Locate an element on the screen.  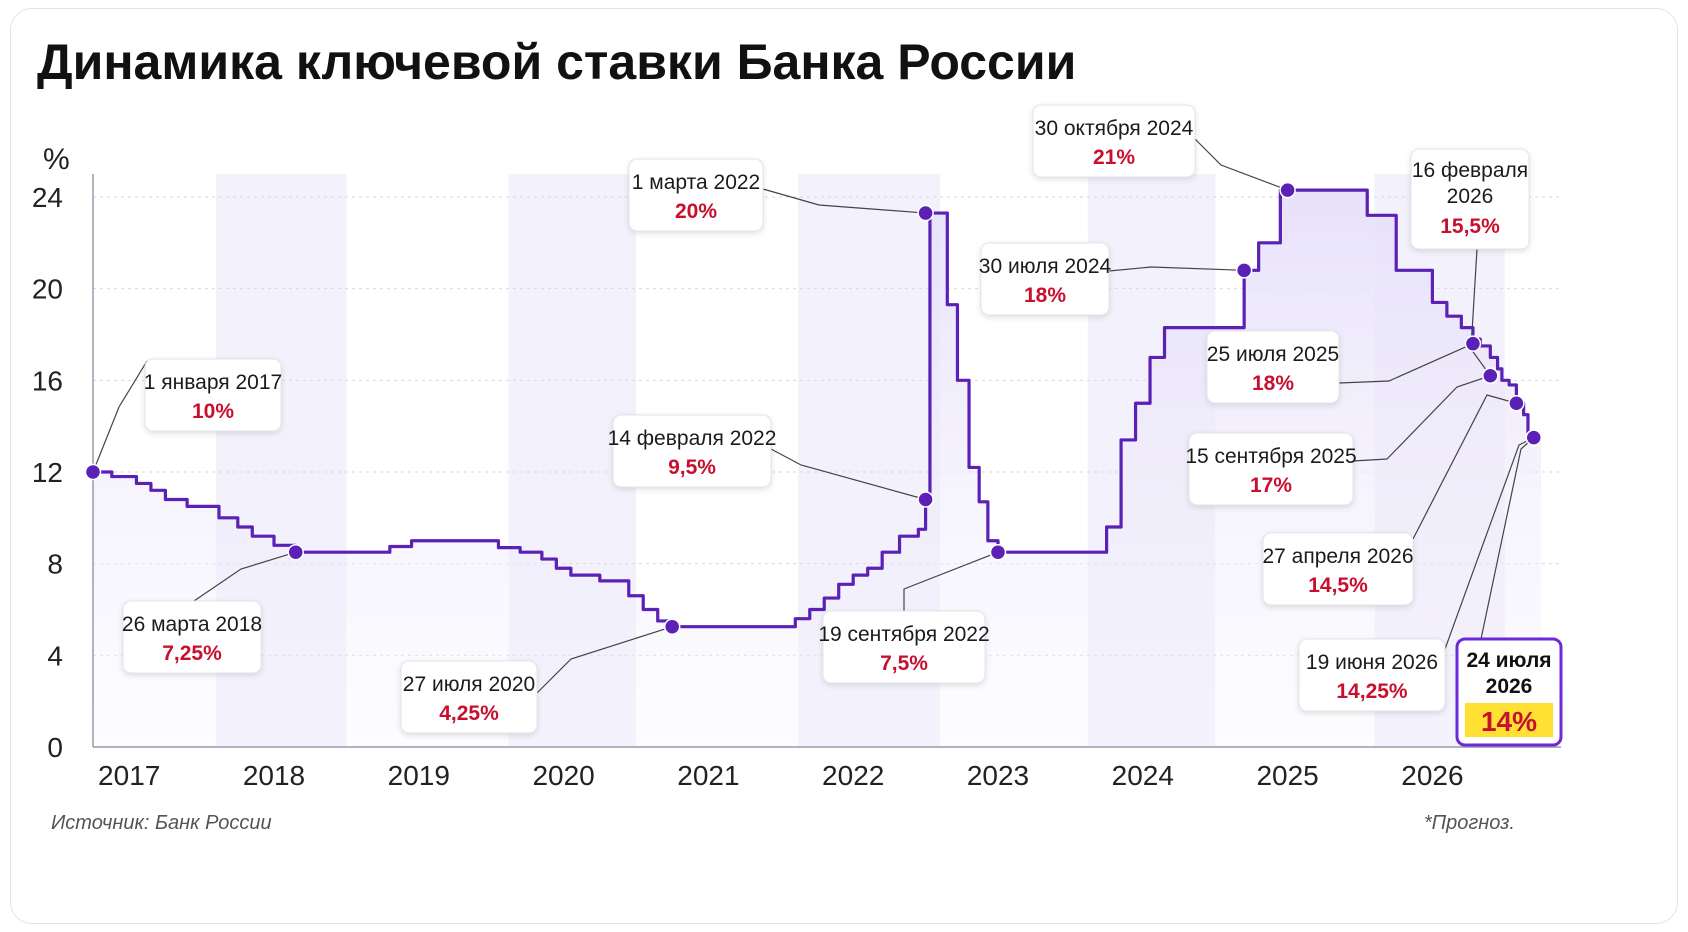
highlight-annotation: 24 июля 2026 14% is located at coordinates (1509, 692).